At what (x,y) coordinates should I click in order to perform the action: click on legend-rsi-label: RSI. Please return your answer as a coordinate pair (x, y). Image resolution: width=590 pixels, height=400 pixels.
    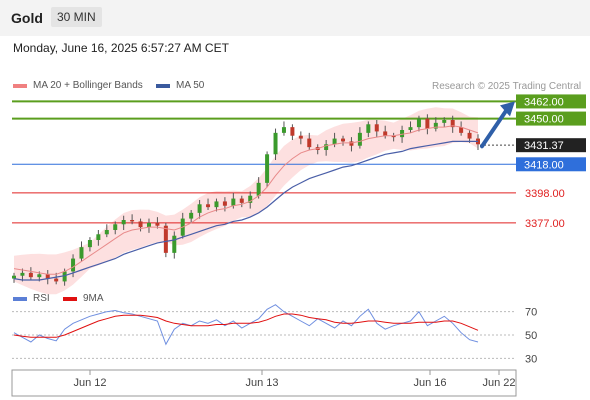
    Looking at the image, I should click on (41, 298).